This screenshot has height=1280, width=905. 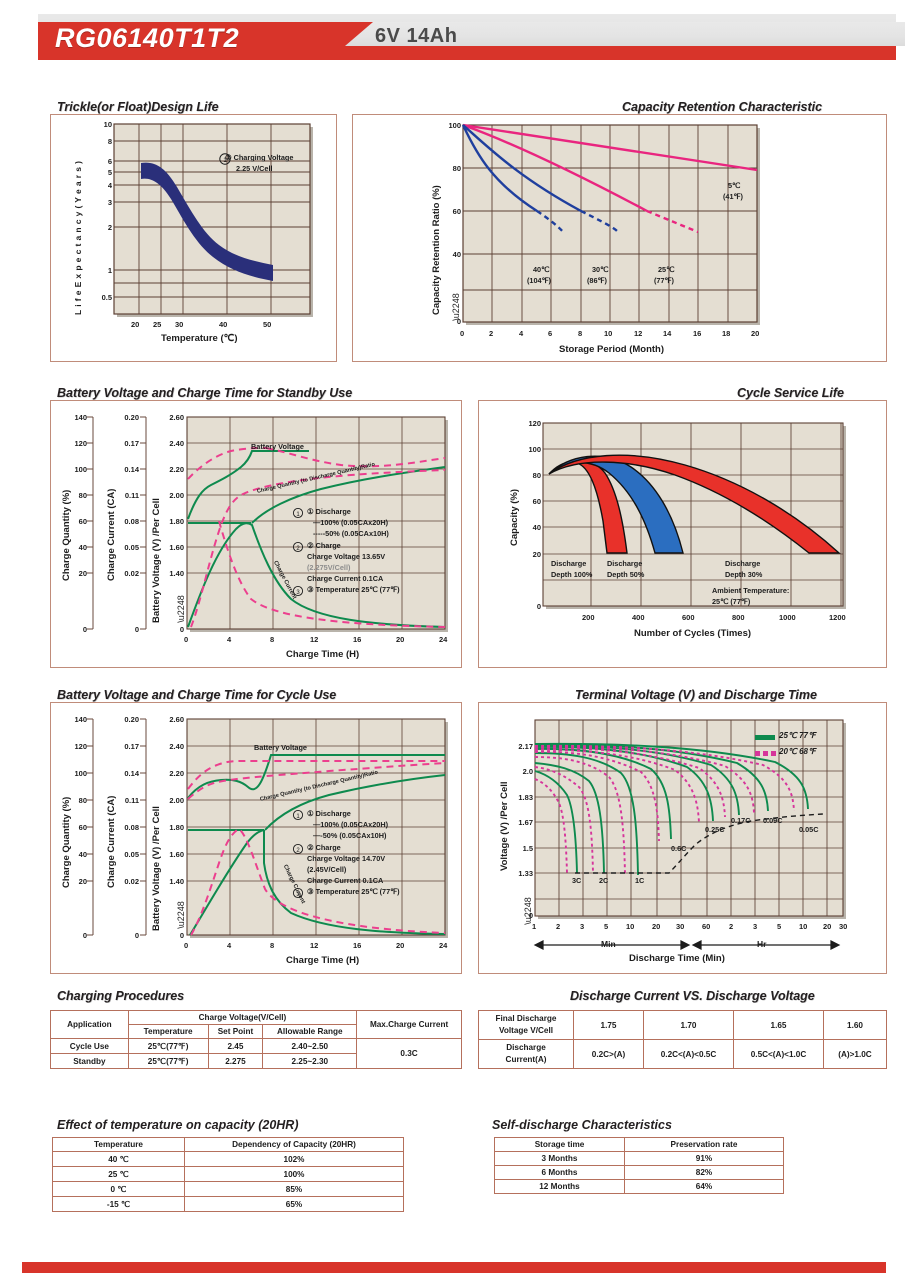 What do you see at coordinates (345, 578) in the screenshot?
I see `standby-note-charge-current: Charge Current 0.1CA` at bounding box center [345, 578].